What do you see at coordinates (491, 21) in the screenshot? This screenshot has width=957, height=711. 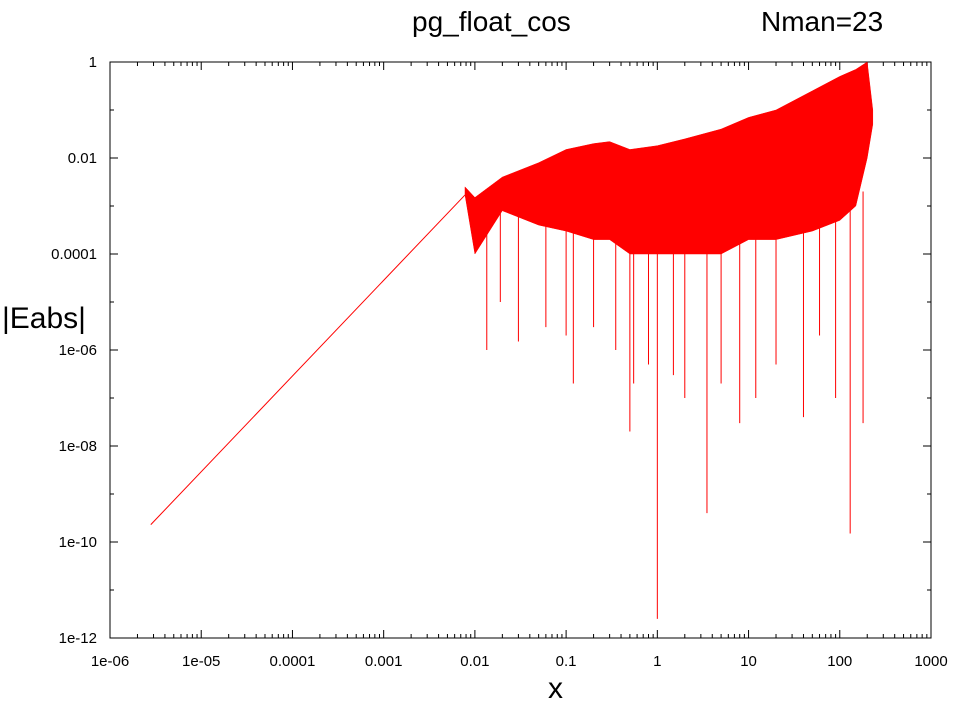 I see `chart-title: pg_float_cos` at bounding box center [491, 21].